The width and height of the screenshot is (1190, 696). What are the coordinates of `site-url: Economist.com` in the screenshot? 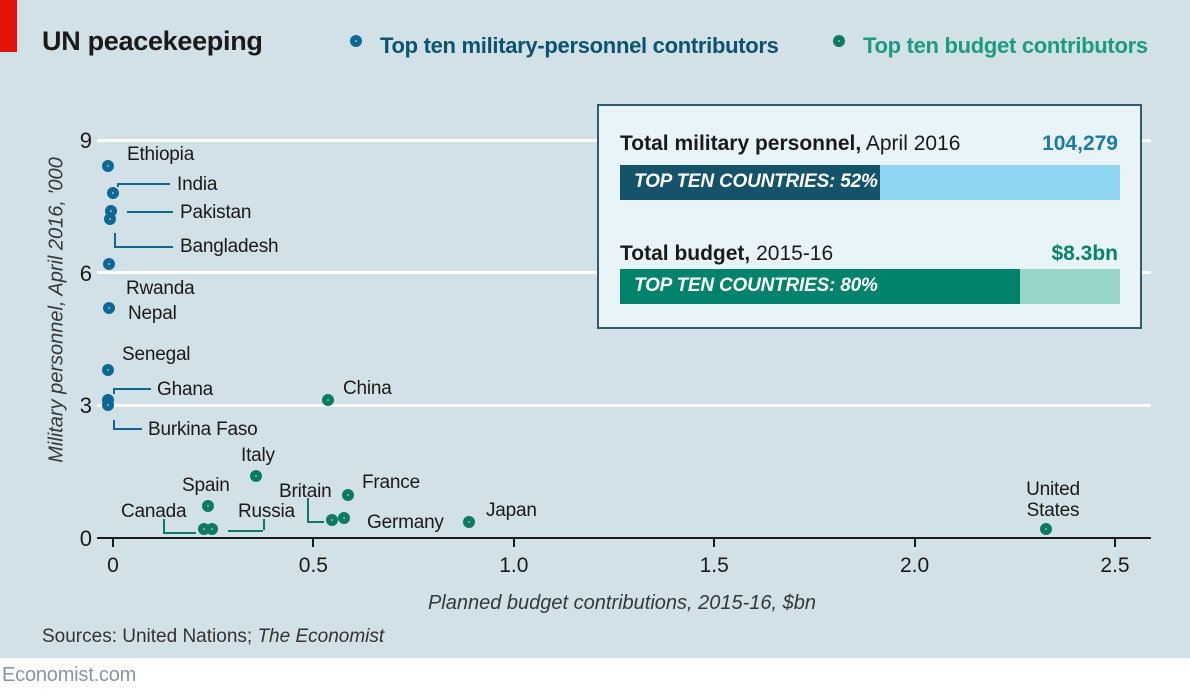 It's located at (69, 675).